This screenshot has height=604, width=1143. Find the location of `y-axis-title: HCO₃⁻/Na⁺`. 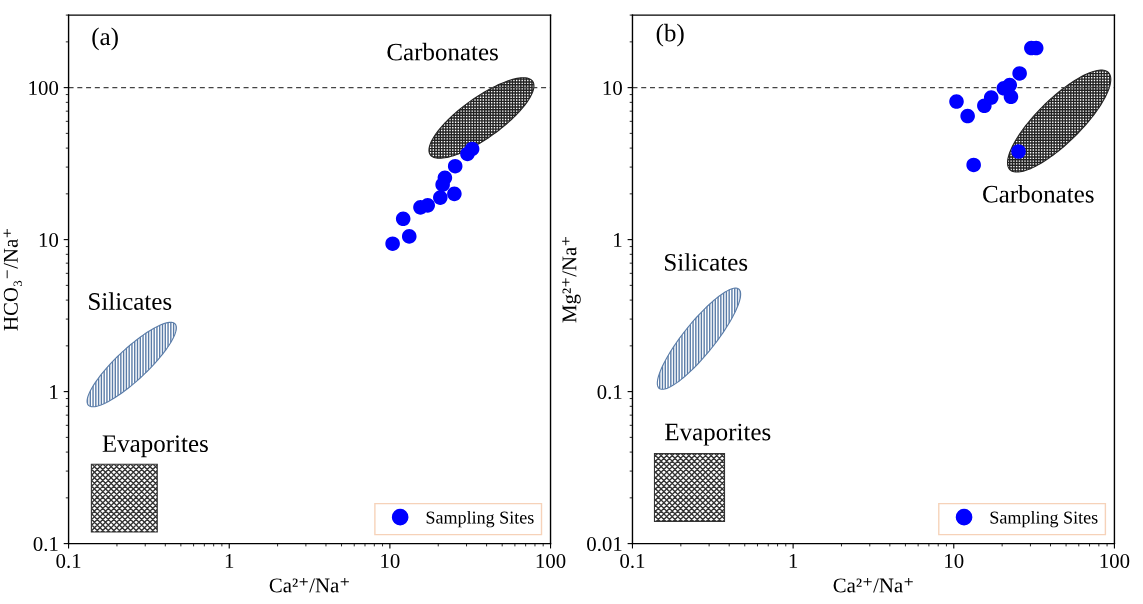

y-axis-title: HCO₃⁻/Na⁺ is located at coordinates (12, 280).